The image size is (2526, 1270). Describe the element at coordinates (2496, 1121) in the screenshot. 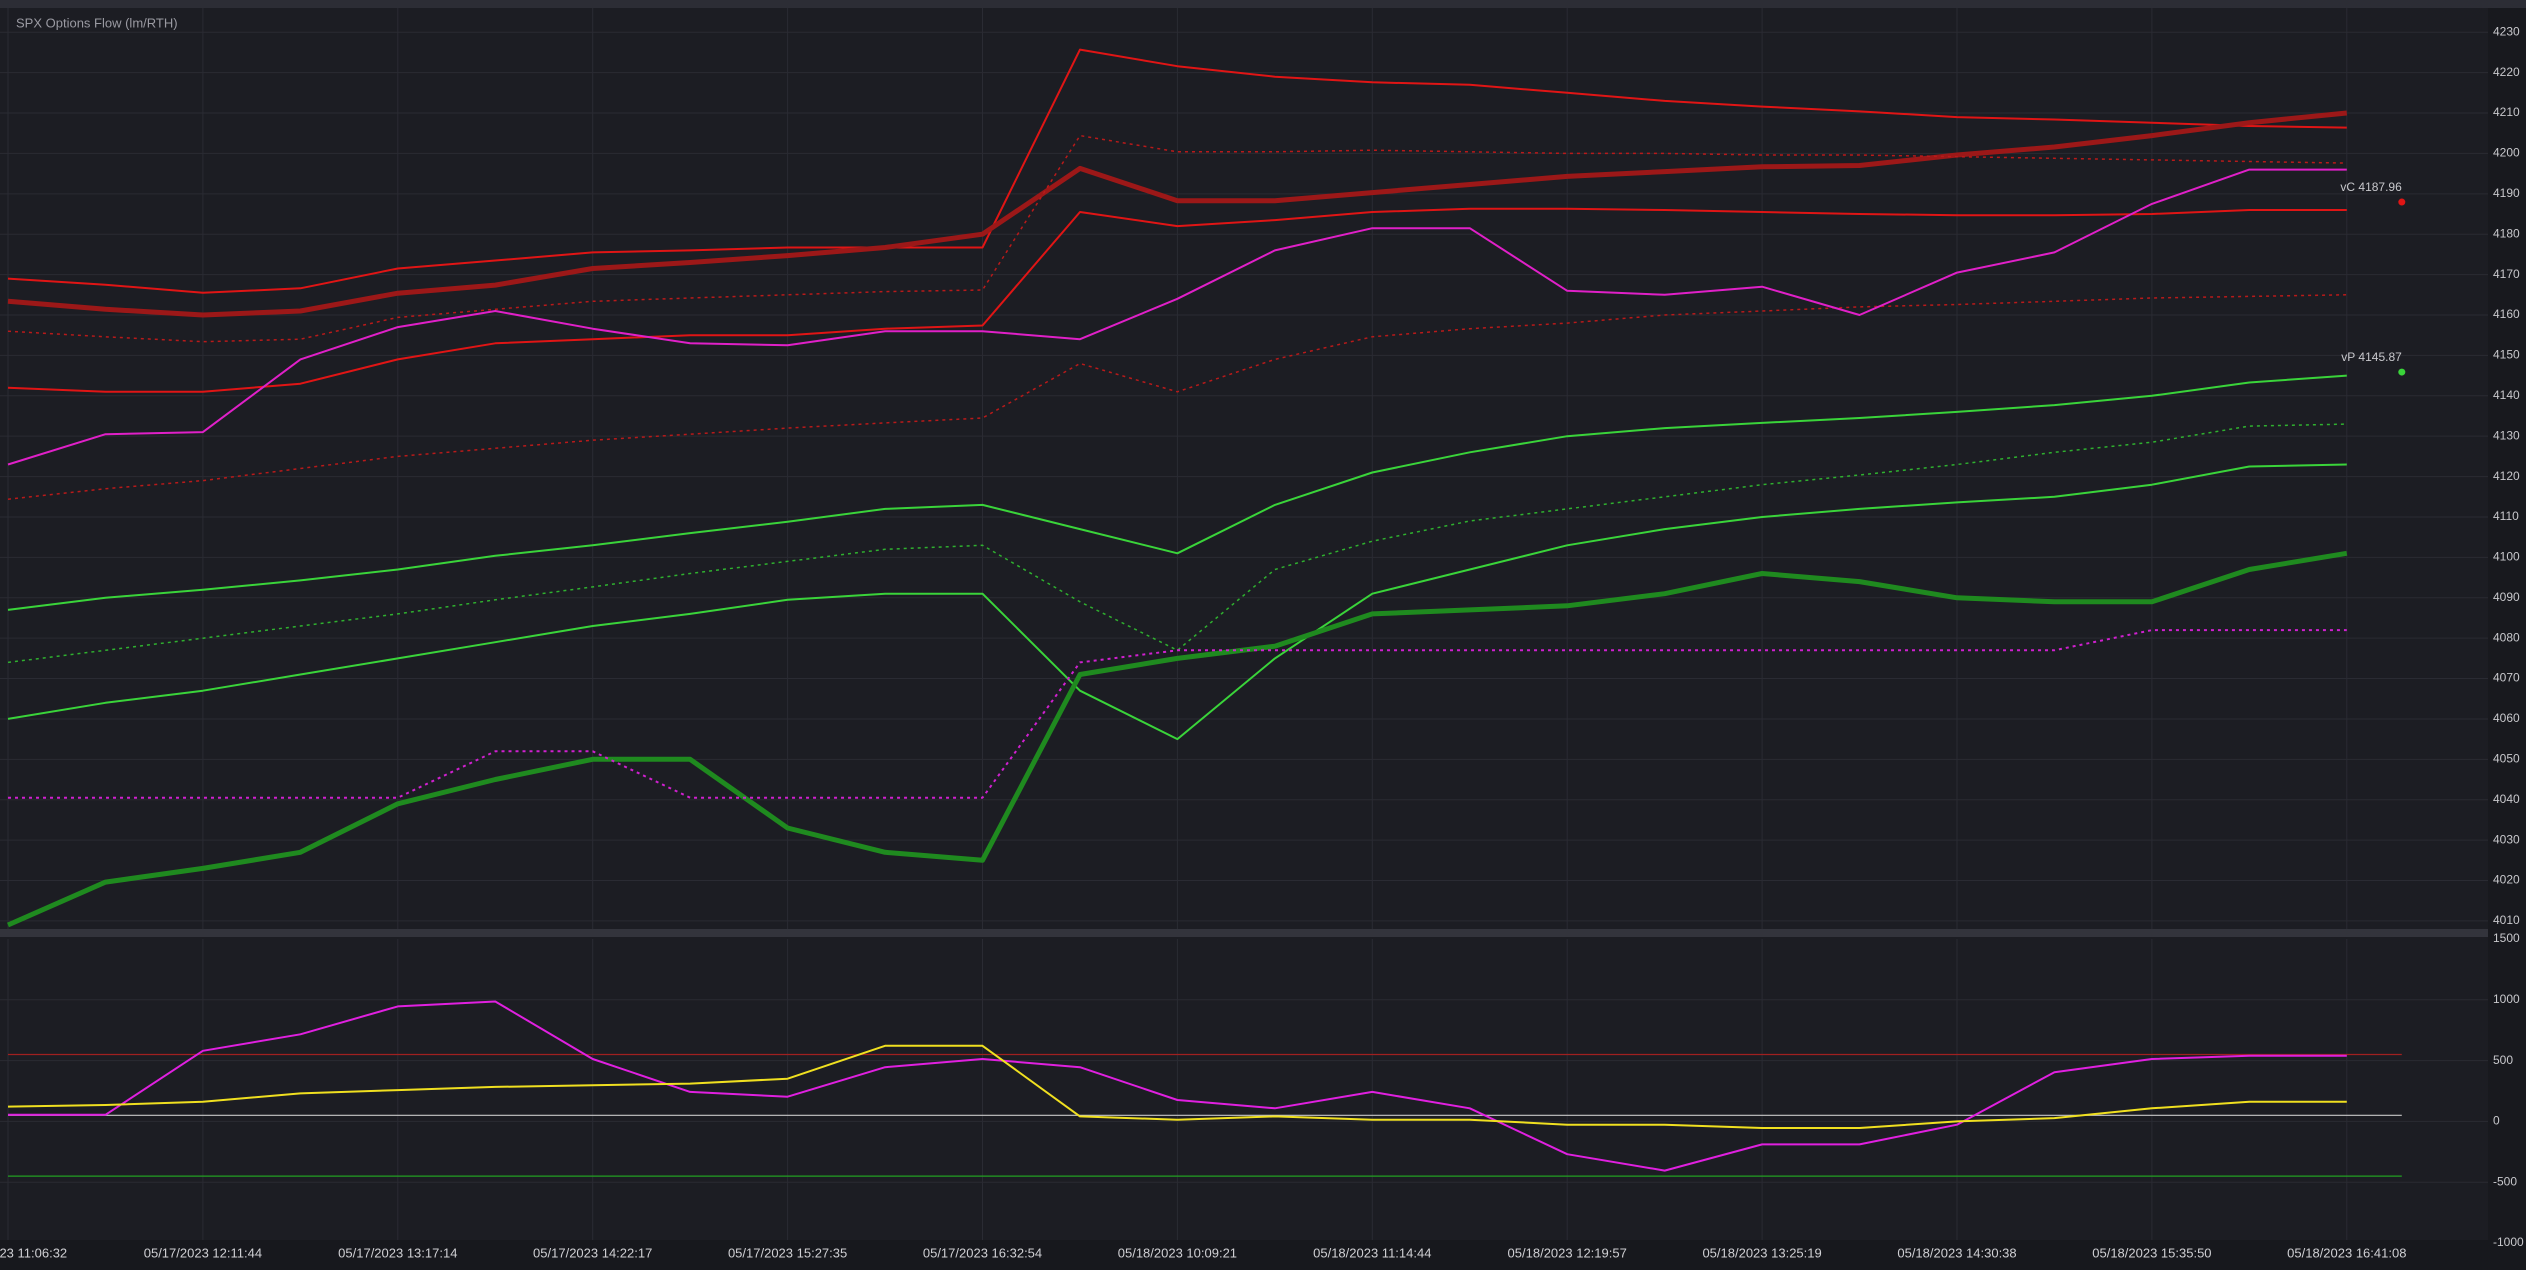

I see `y-tick-label: 0` at that location.